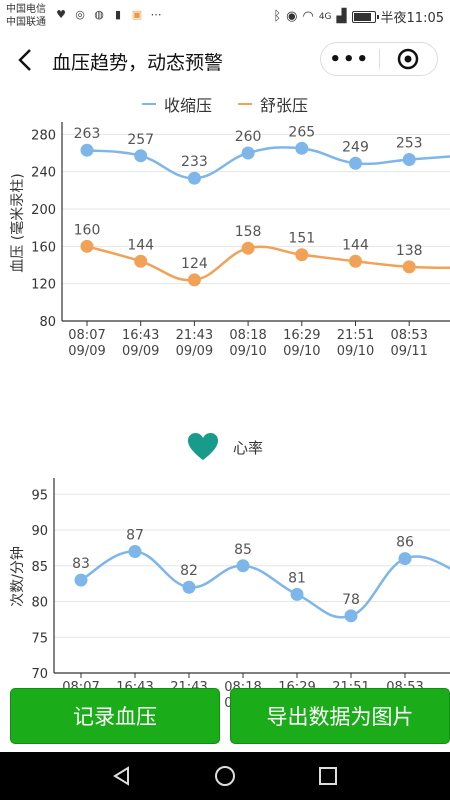  Describe the element at coordinates (284, 105) in the screenshot. I see `legend-diastolic-label: 舒张压` at that location.